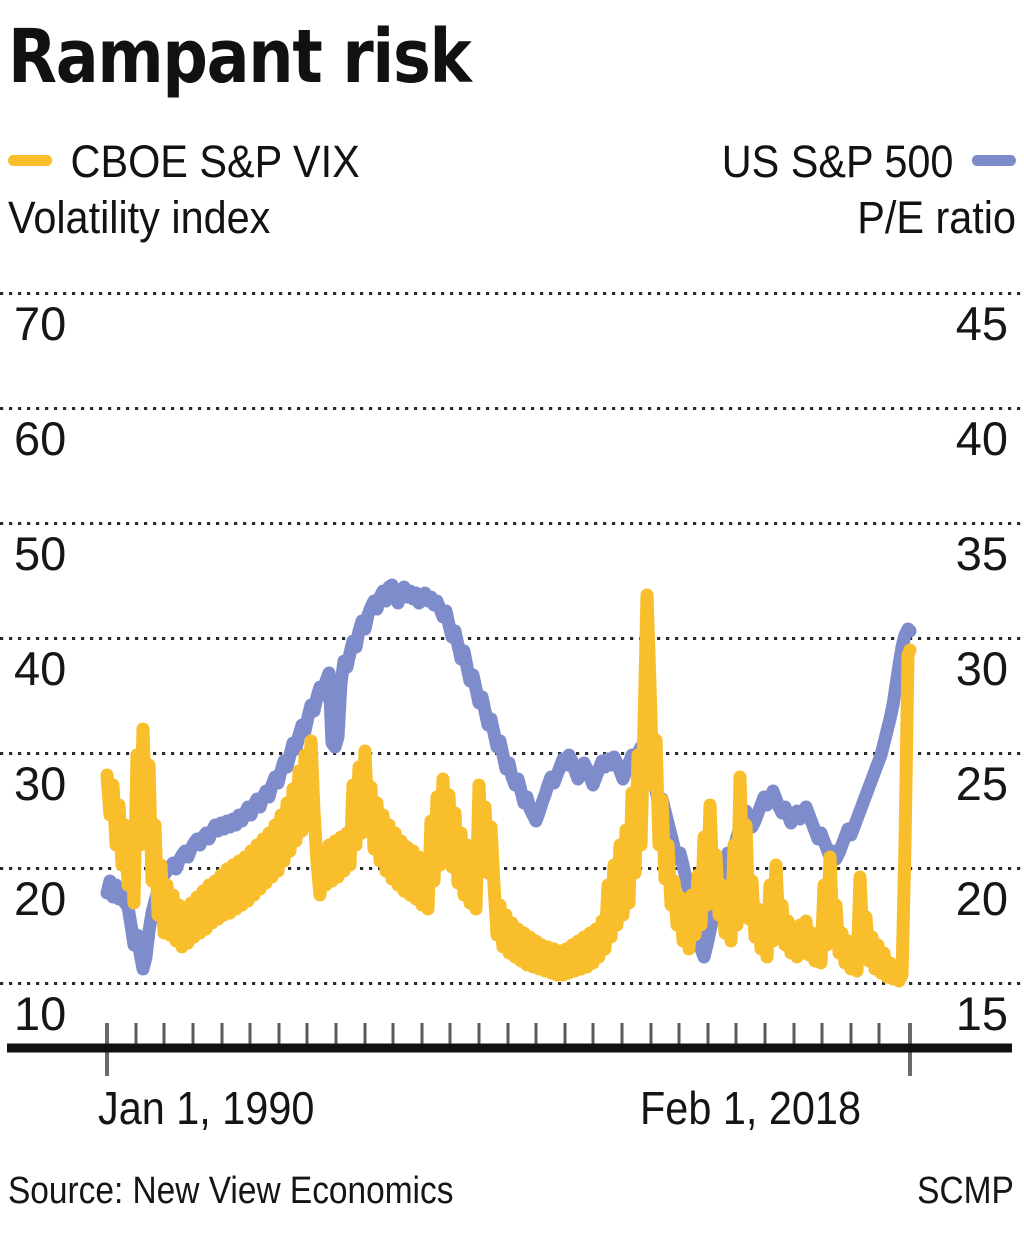  What do you see at coordinates (30, 160) in the screenshot?
I see `legend-swatch-orange-icon` at bounding box center [30, 160].